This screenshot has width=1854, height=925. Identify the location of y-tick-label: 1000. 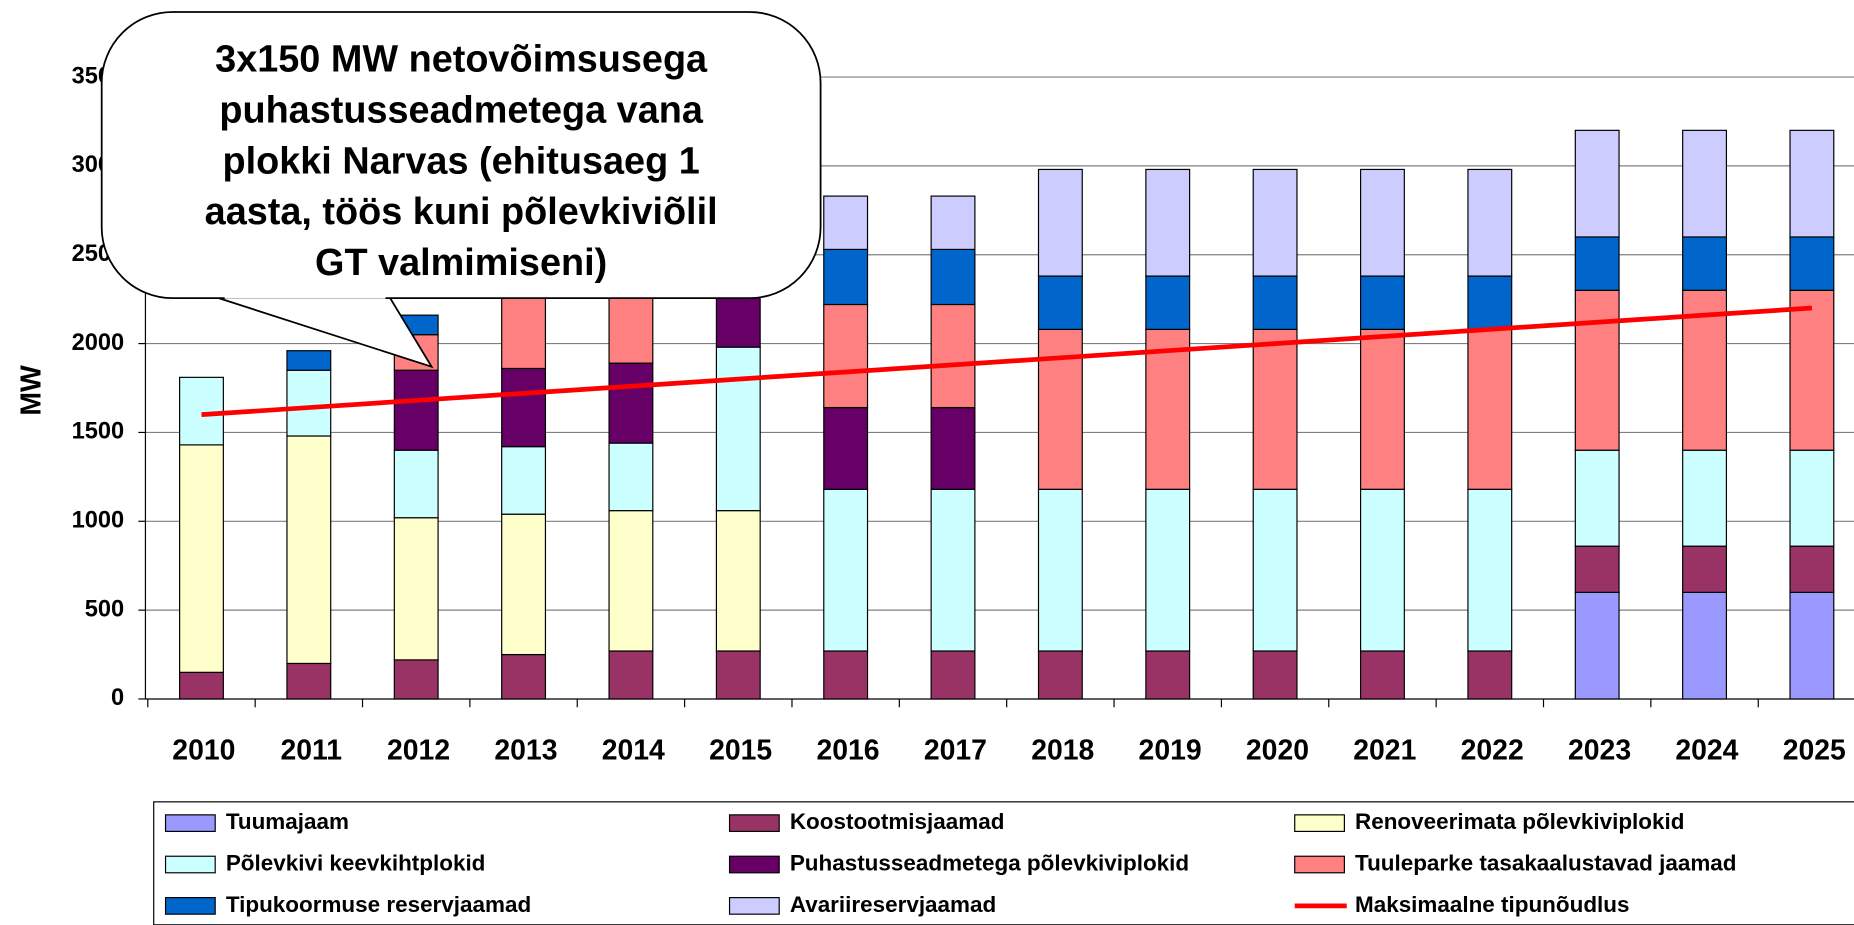
(98, 521).